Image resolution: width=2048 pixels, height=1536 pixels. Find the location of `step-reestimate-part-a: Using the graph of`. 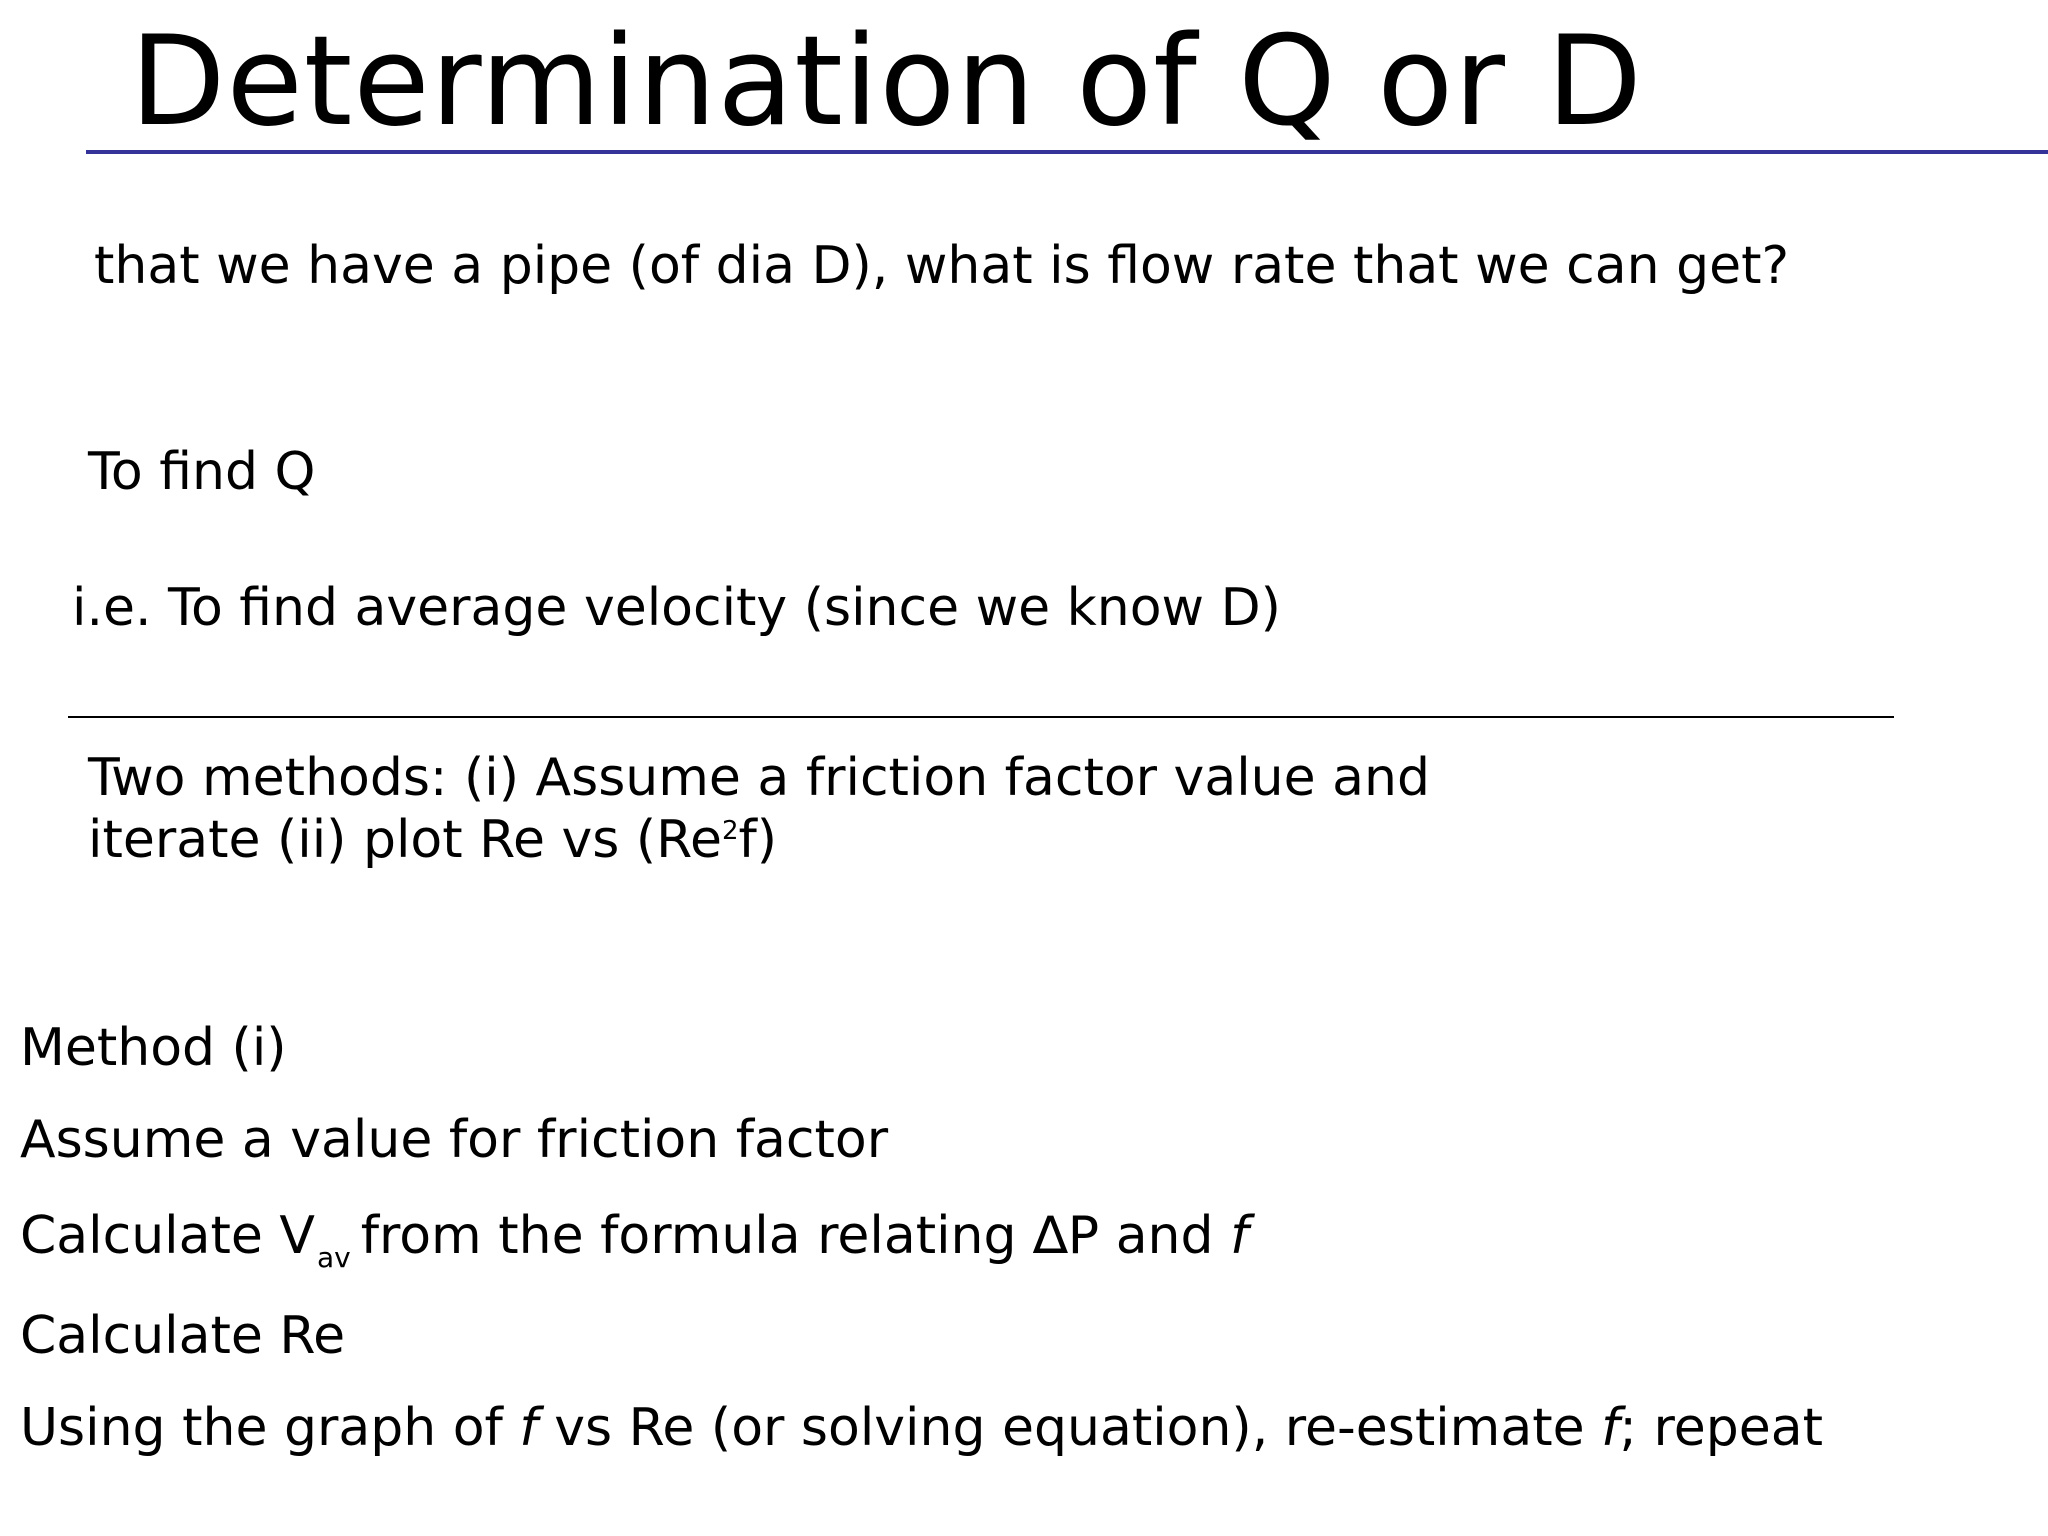

step-reestimate-part-a: Using the graph of is located at coordinates (270, 1428).